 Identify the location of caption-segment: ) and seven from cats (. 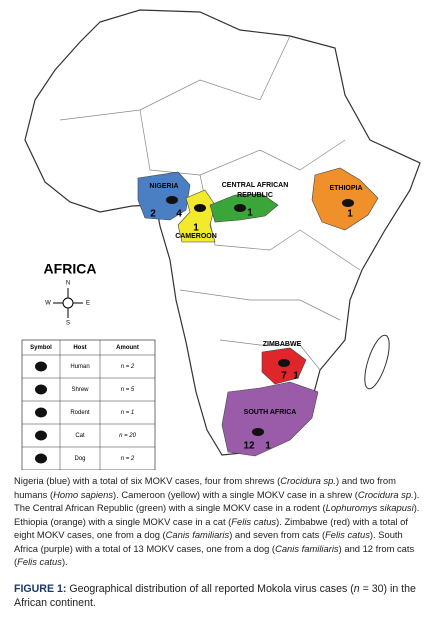
(277, 534).